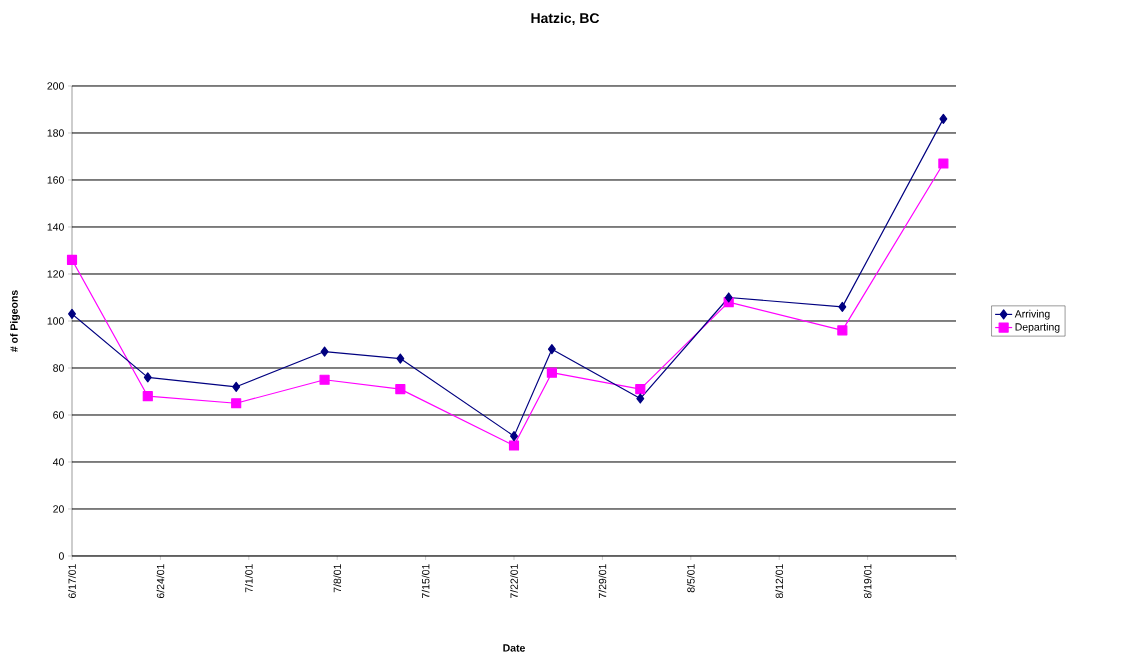 The image size is (1130, 660). I want to click on y-tick-label: 20, so click(58, 509).